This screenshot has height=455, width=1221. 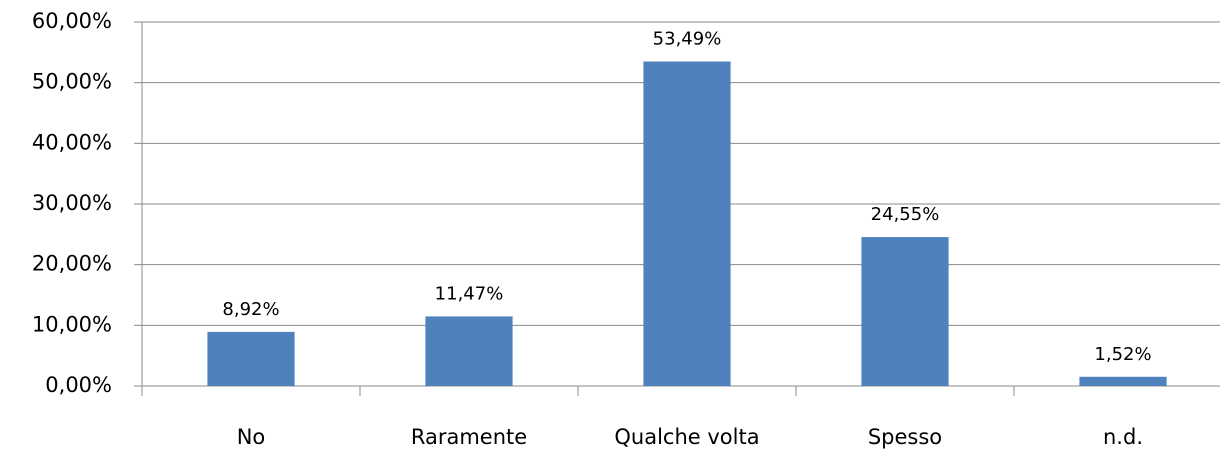 What do you see at coordinates (72, 82) in the screenshot?
I see `y-tick-label: 50,00%` at bounding box center [72, 82].